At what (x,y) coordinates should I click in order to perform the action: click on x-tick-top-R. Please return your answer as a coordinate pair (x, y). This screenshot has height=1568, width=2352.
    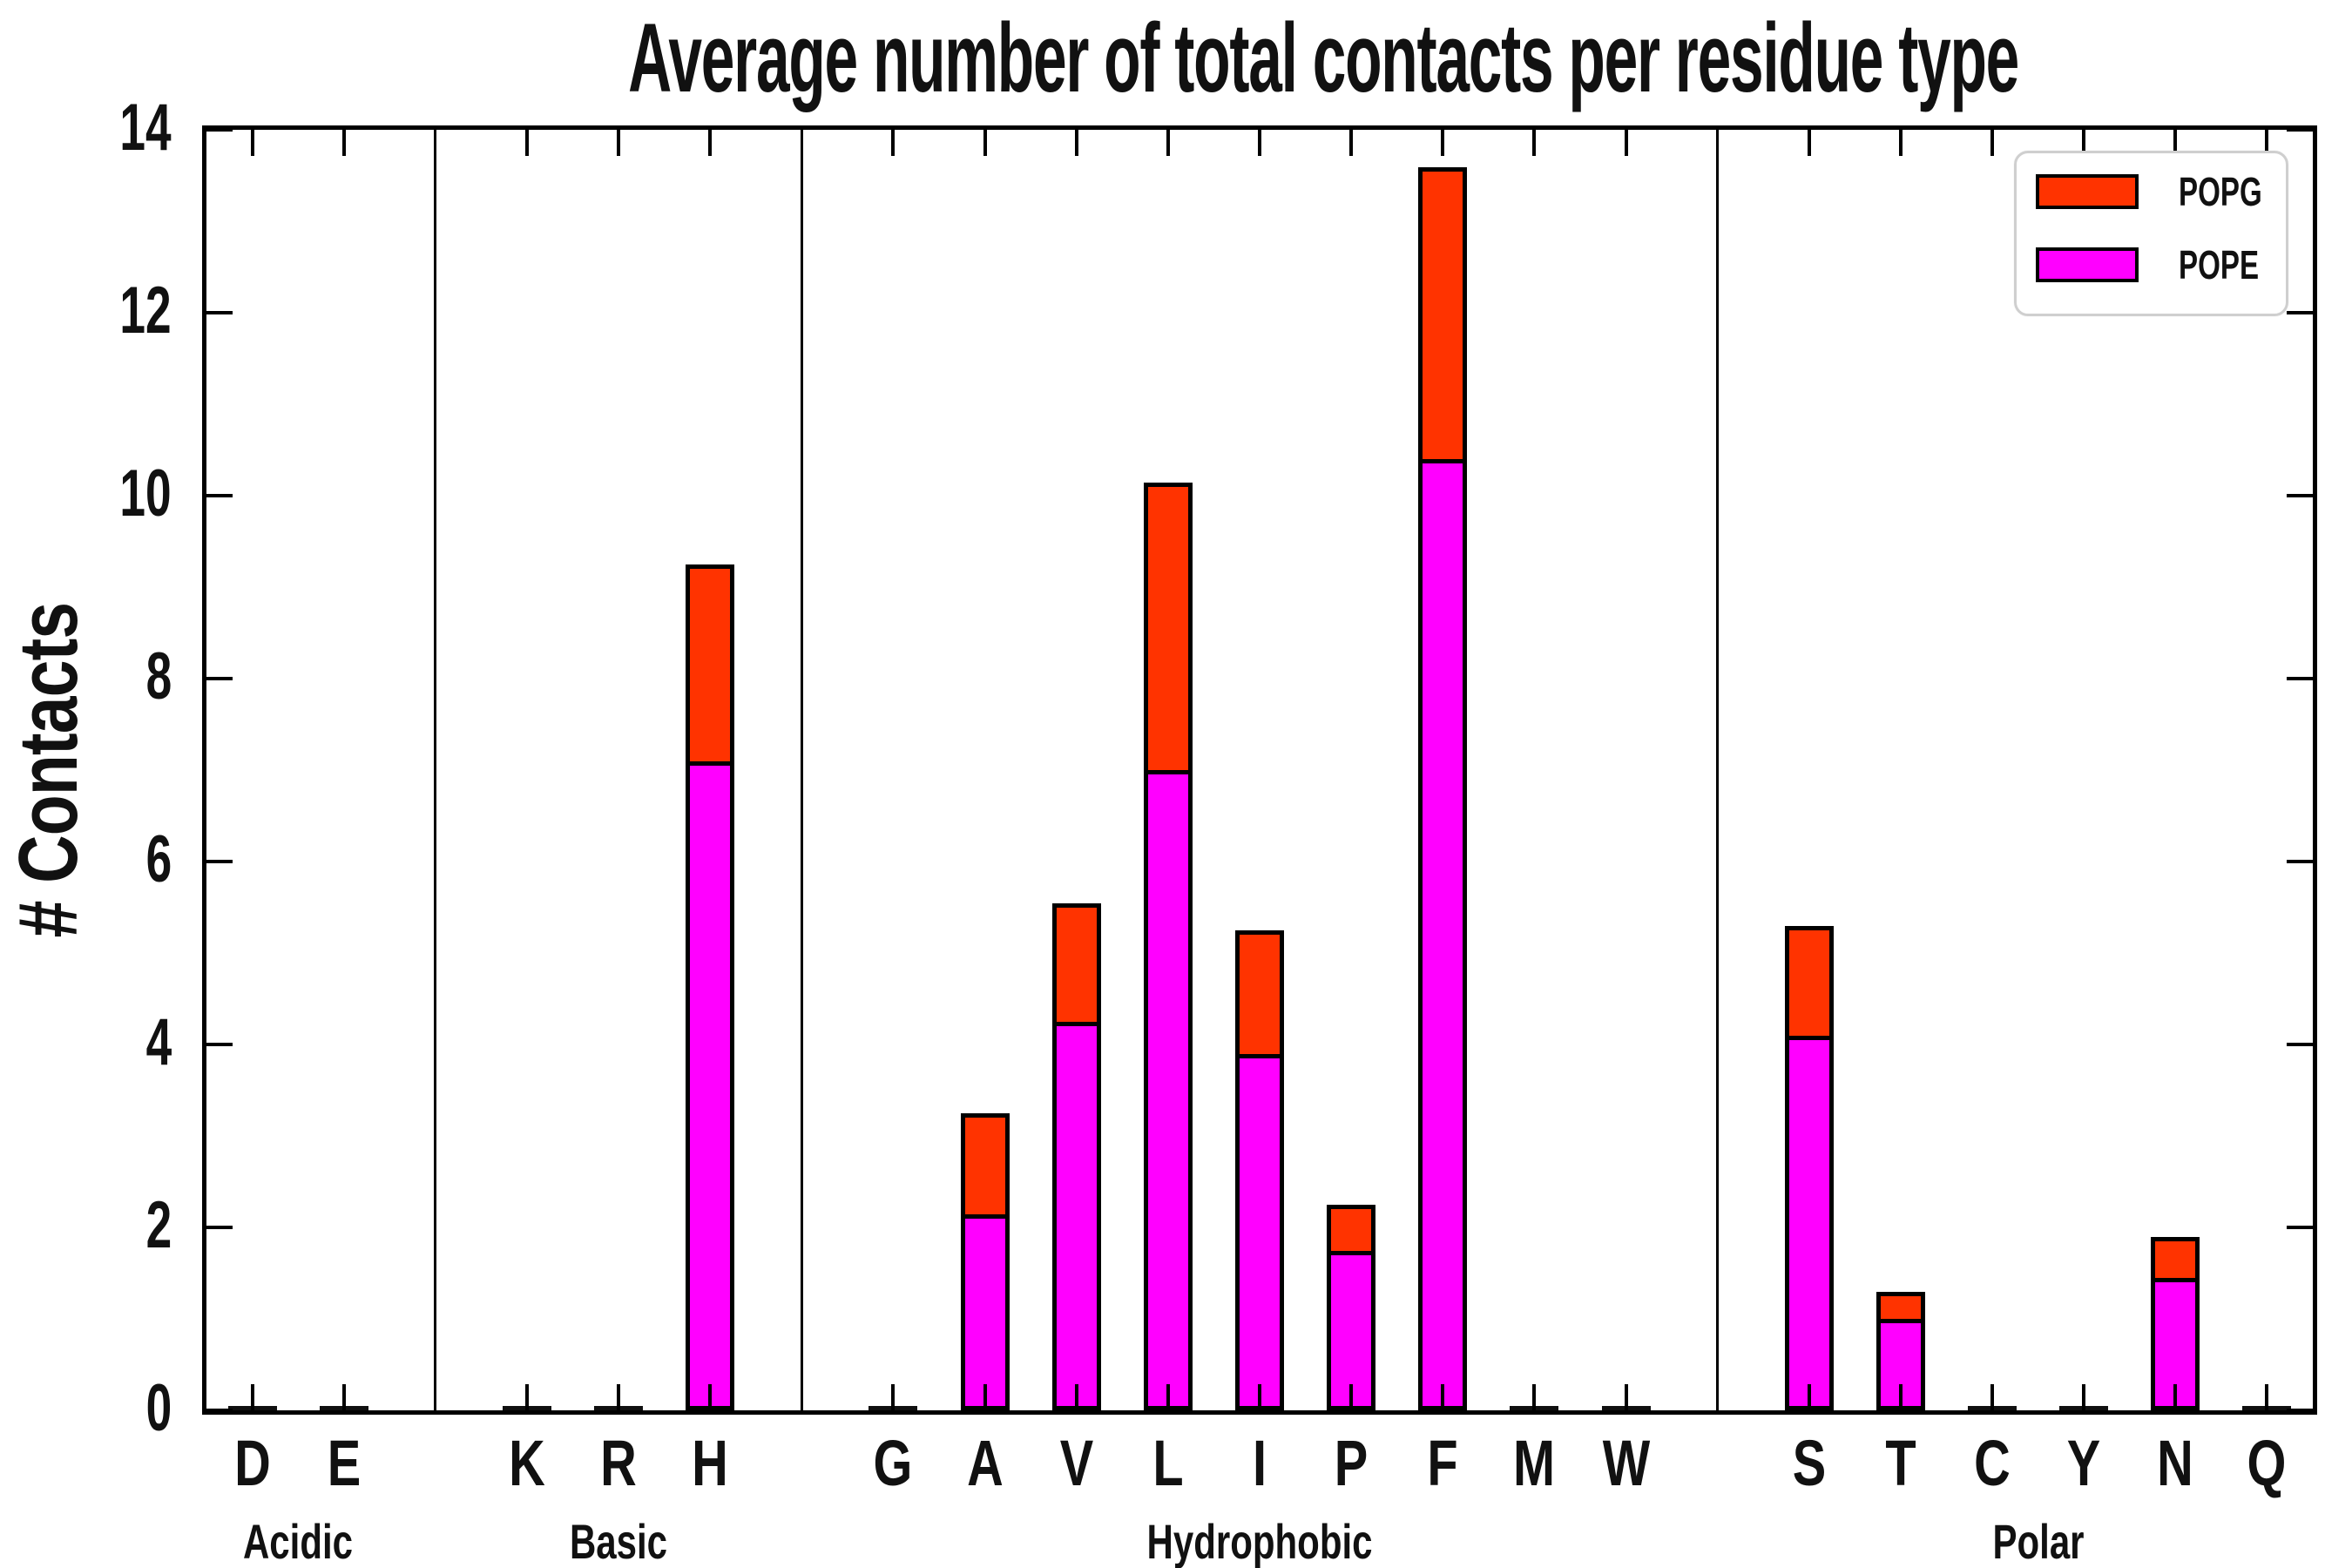
    Looking at the image, I should click on (619, 143).